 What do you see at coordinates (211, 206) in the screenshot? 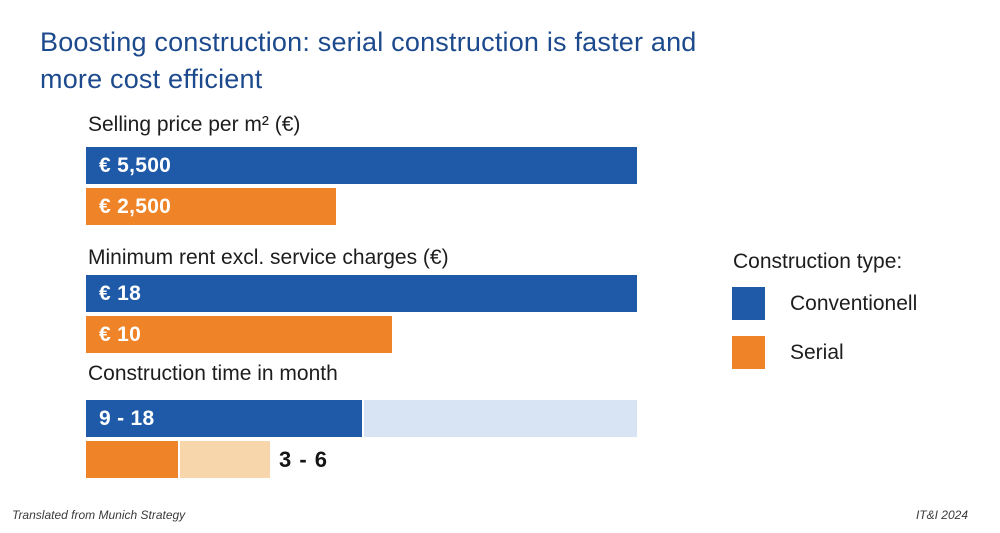
I see `bar-serial: € 2,500` at bounding box center [211, 206].